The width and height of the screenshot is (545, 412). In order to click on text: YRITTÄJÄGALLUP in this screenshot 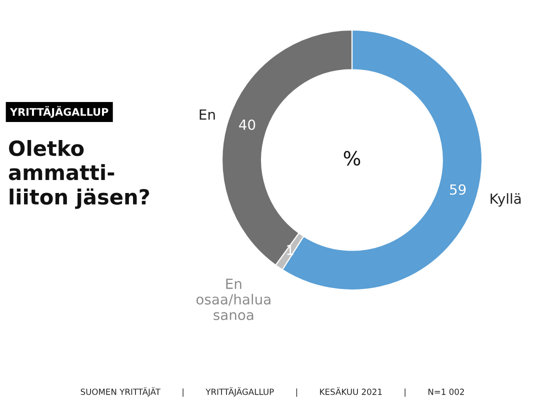, I will do `click(59, 112)`.